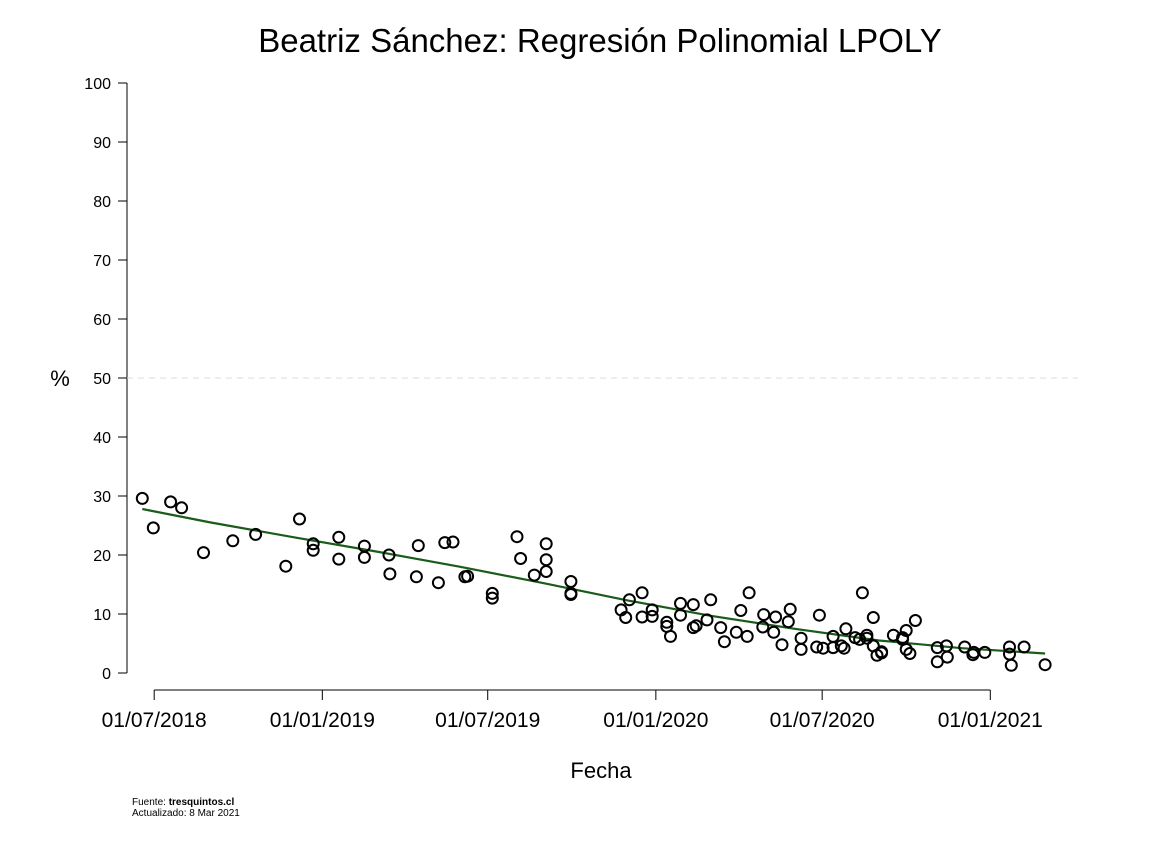 The width and height of the screenshot is (1160, 843). I want to click on x-axis-label: Fecha, so click(601, 770).